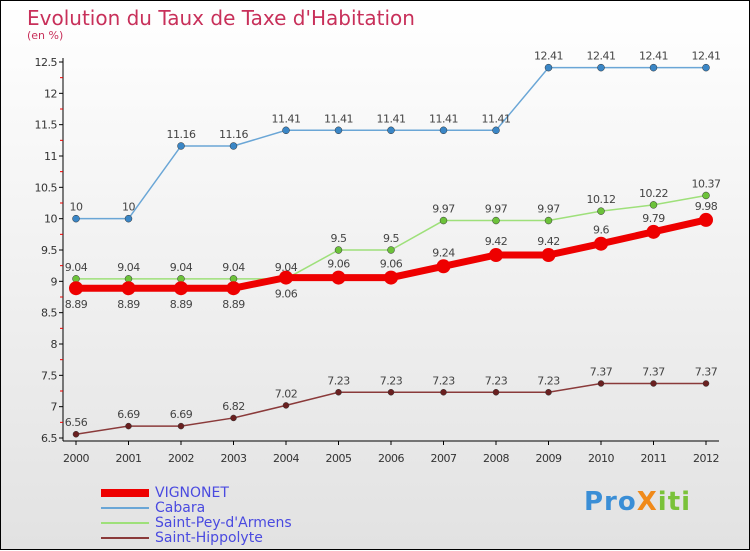  What do you see at coordinates (54, 344) in the screenshot?
I see `y-tick-label: 8` at bounding box center [54, 344].